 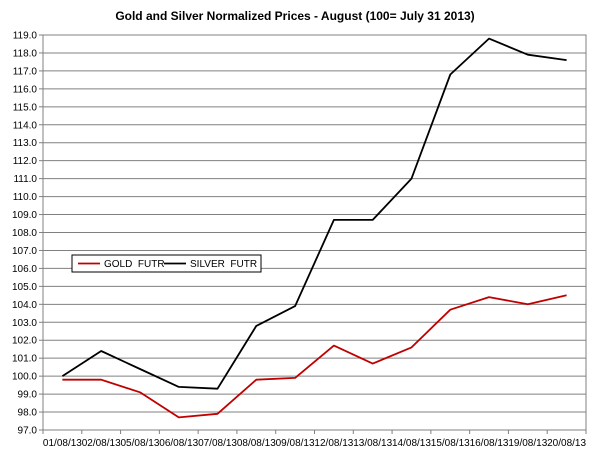 I want to click on x-tick-label: 01/08/13, so click(x=62, y=443).